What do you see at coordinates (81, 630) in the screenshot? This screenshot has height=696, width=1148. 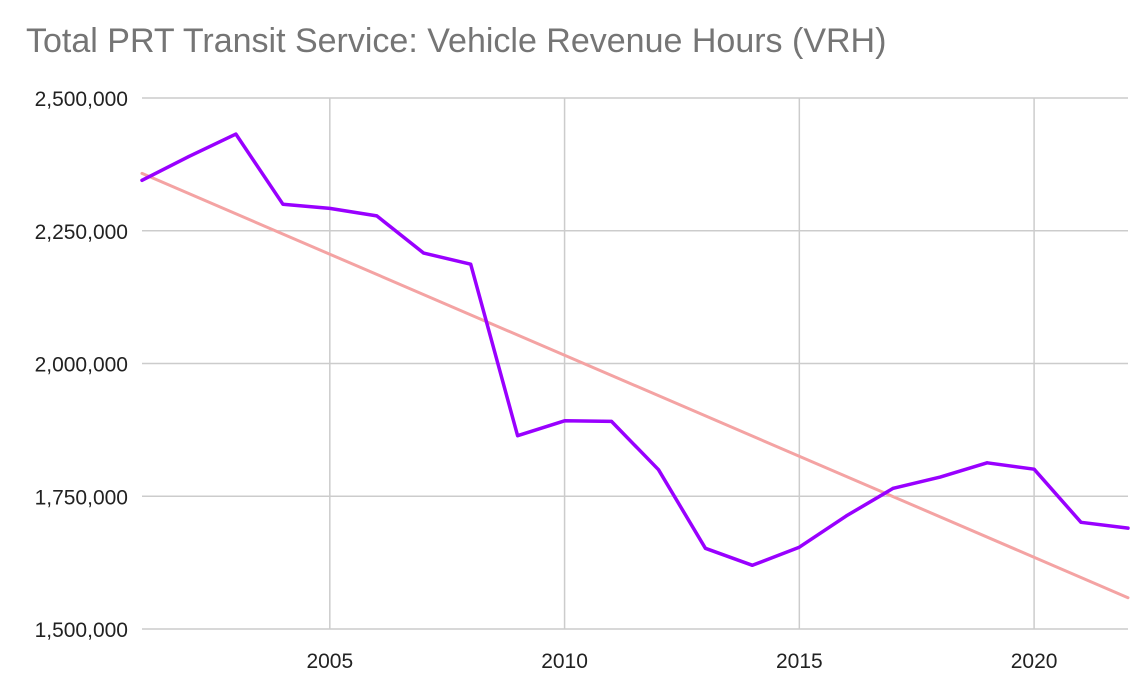 I see `y-tick-label: 1,500,000` at bounding box center [81, 630].